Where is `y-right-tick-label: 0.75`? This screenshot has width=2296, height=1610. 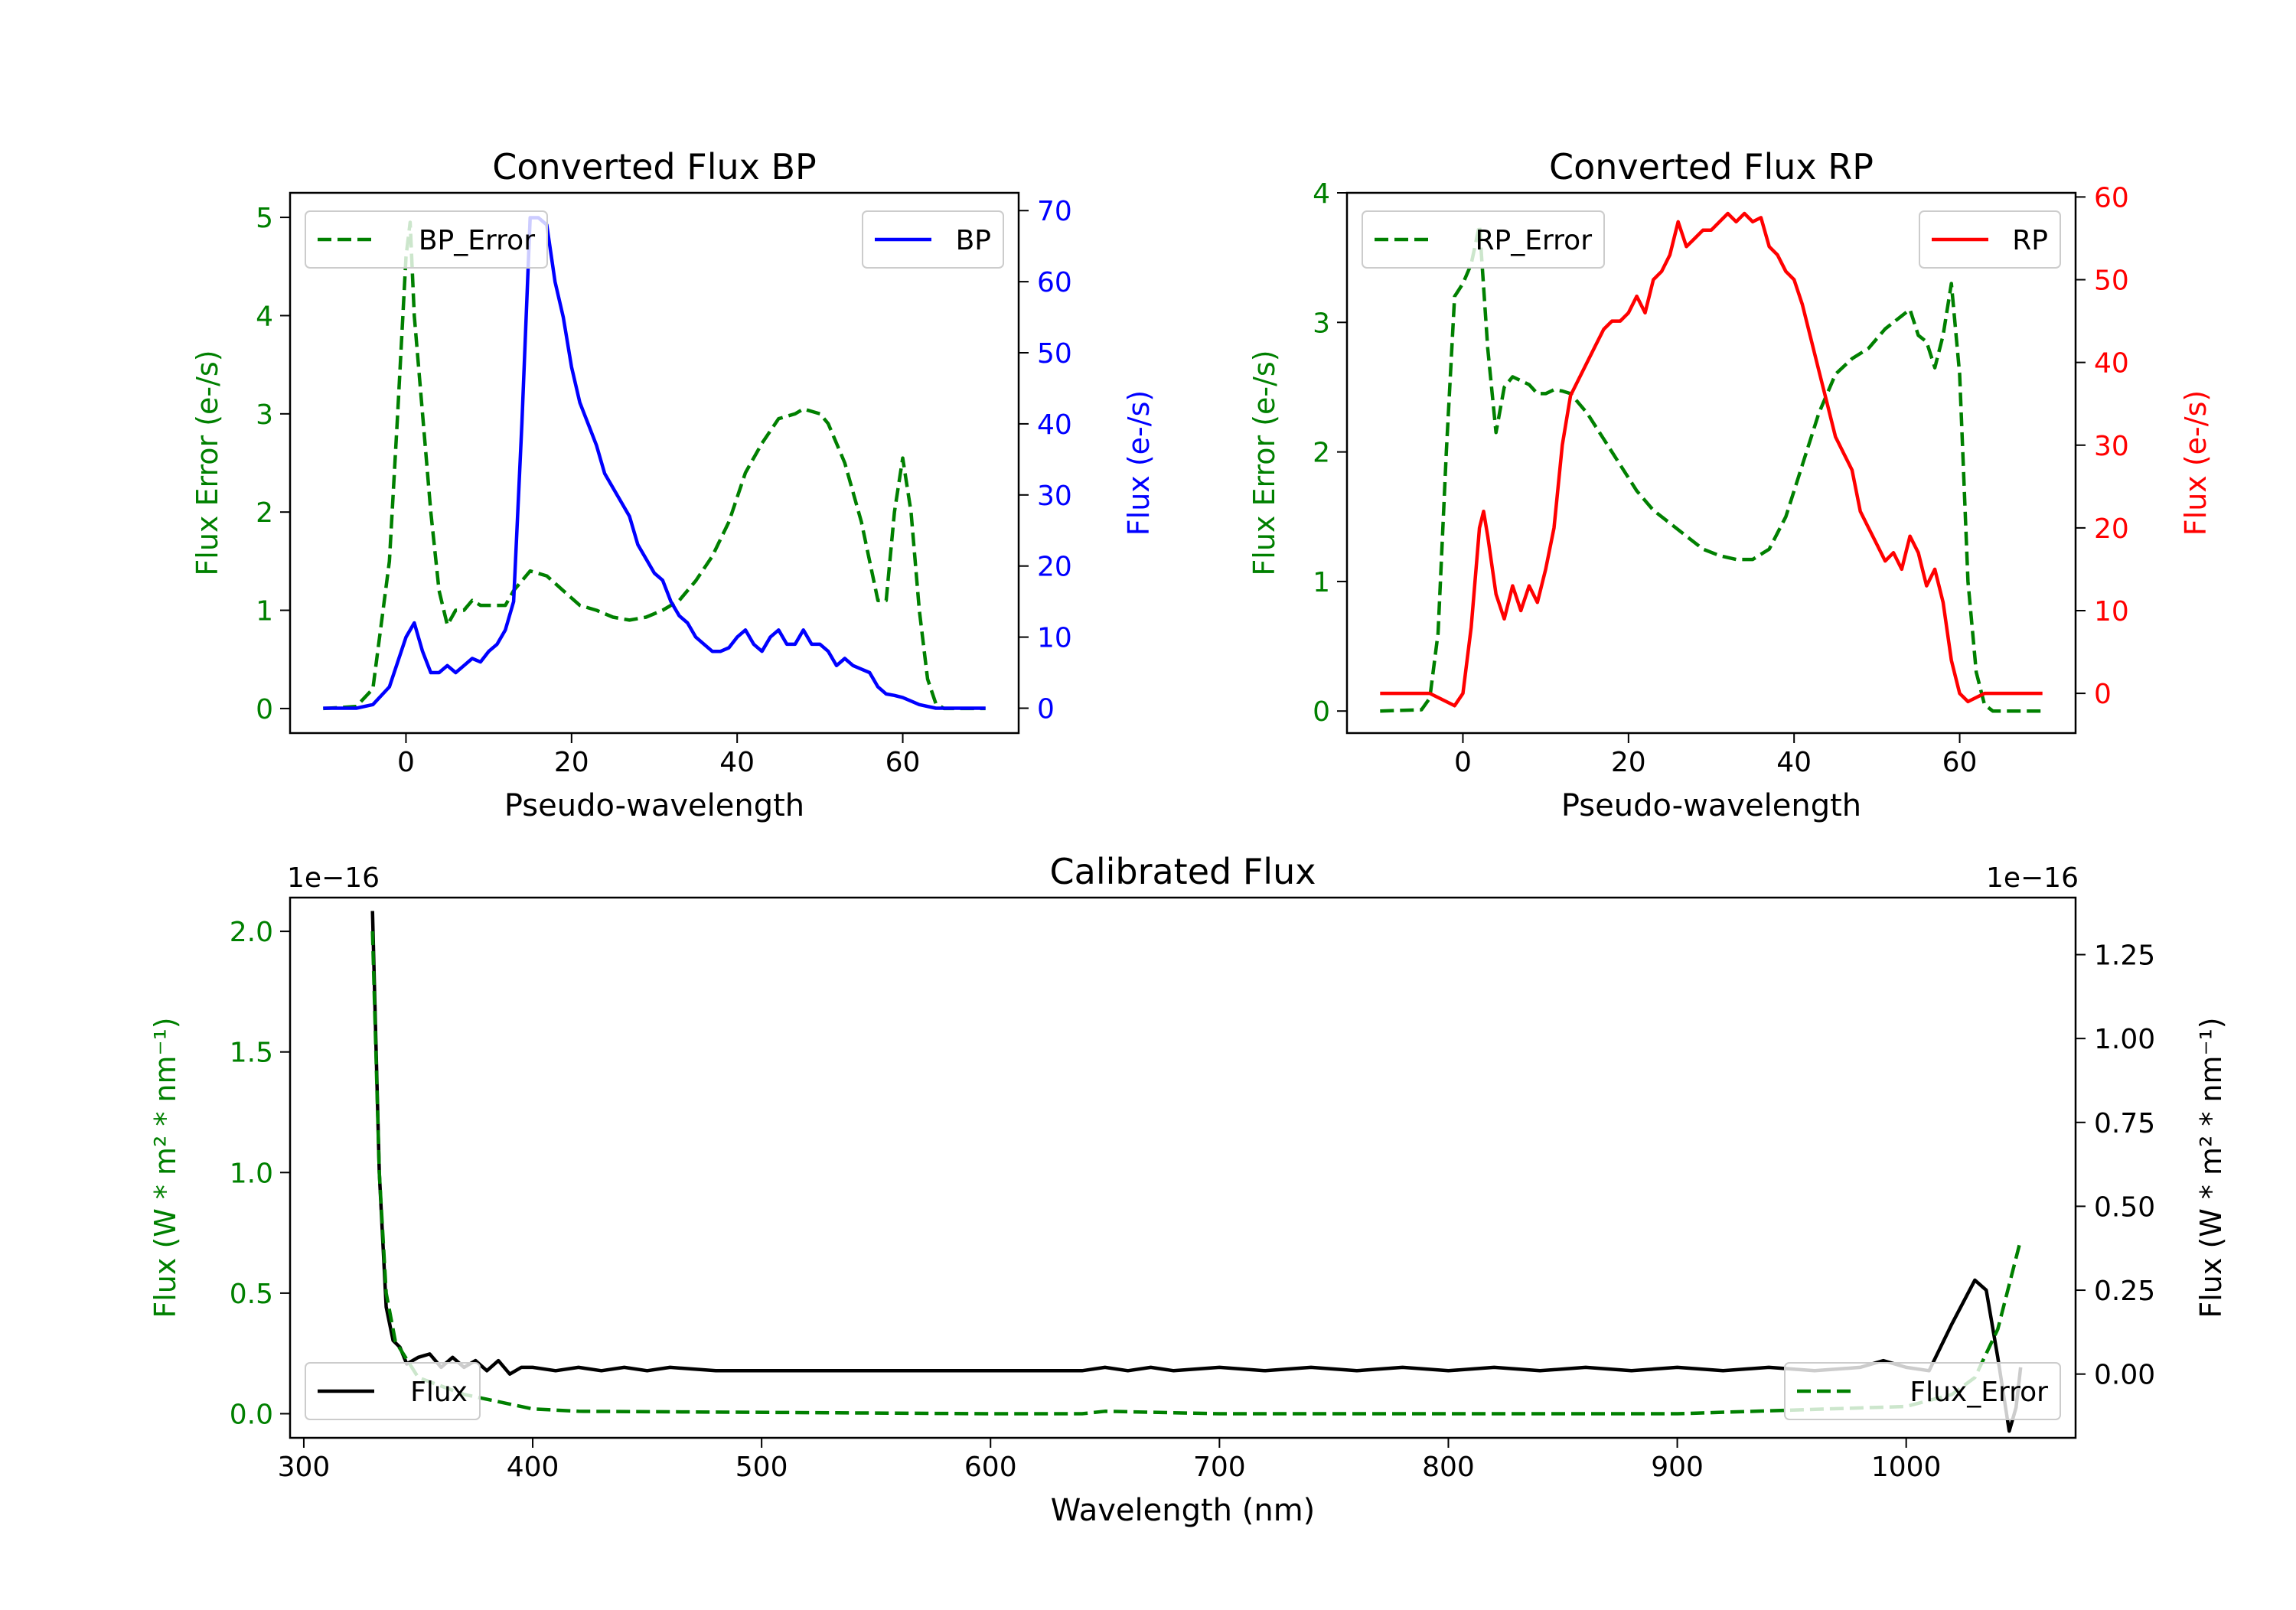 y-right-tick-label: 0.75 is located at coordinates (2124, 1123).